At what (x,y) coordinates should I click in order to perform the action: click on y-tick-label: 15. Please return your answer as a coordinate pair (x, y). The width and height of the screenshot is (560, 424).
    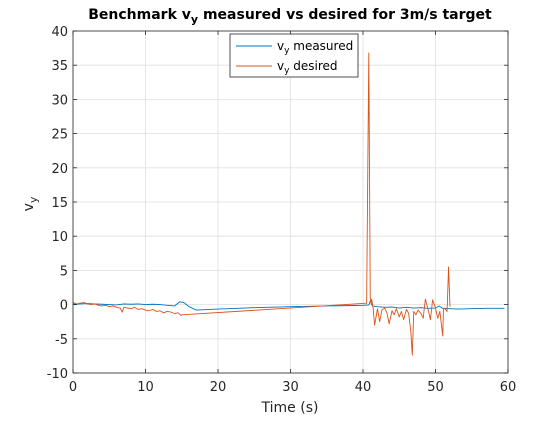
    Looking at the image, I should click on (59, 203).